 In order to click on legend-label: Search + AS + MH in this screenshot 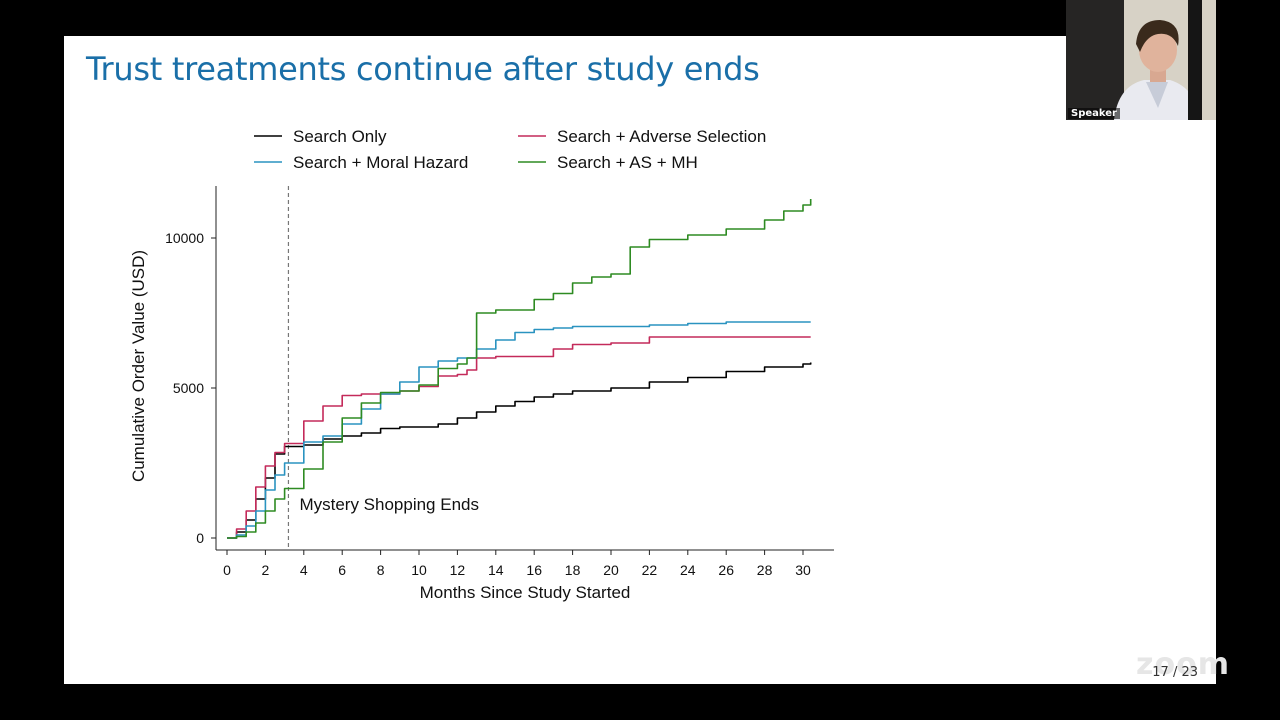, I will do `click(627, 162)`.